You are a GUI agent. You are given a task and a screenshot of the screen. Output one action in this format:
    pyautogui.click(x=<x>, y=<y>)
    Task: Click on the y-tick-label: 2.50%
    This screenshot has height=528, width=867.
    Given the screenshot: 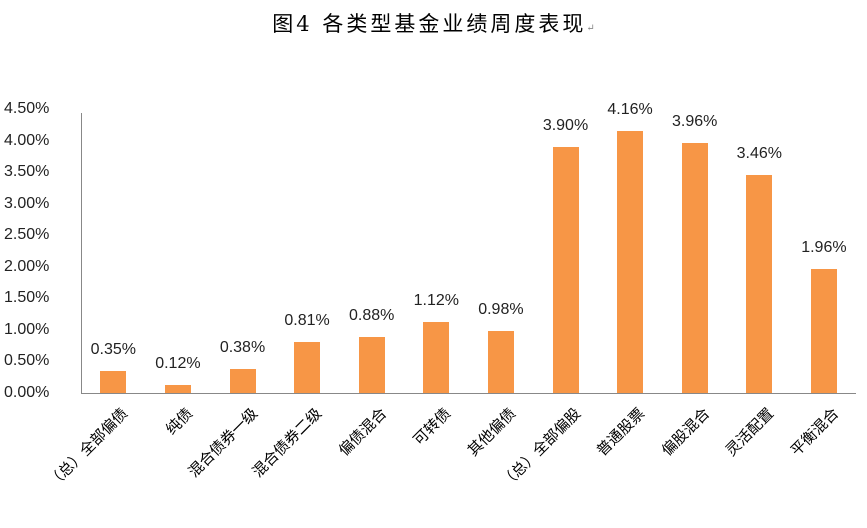 What is the action you would take?
    pyautogui.click(x=27, y=235)
    